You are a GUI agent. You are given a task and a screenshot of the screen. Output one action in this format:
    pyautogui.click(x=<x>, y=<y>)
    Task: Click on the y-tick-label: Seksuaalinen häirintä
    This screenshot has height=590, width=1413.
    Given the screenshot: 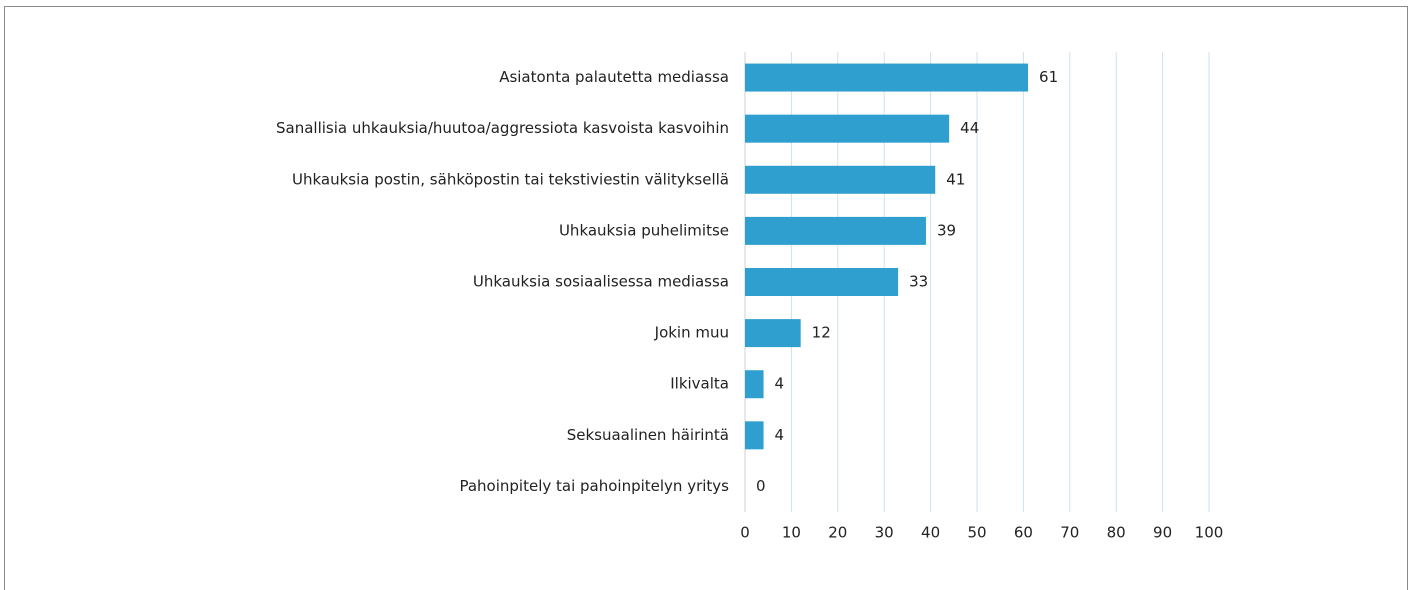 What is the action you would take?
    pyautogui.click(x=648, y=435)
    